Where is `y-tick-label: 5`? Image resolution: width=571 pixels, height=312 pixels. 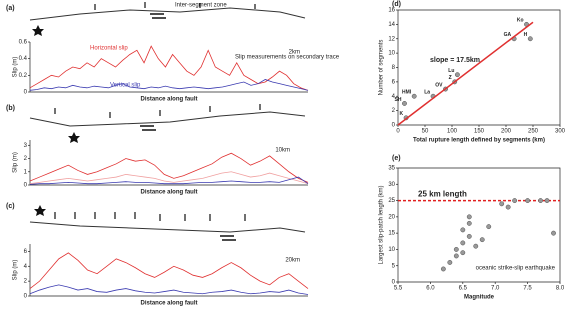
y-tick-label: 5 is located at coordinates (394, 266).